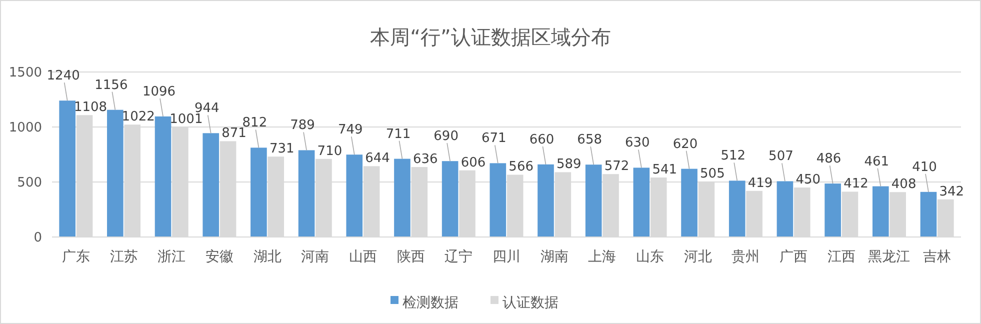 The image size is (981, 324). Describe the element at coordinates (111, 85) in the screenshot. I see `data-label: 1156` at that location.